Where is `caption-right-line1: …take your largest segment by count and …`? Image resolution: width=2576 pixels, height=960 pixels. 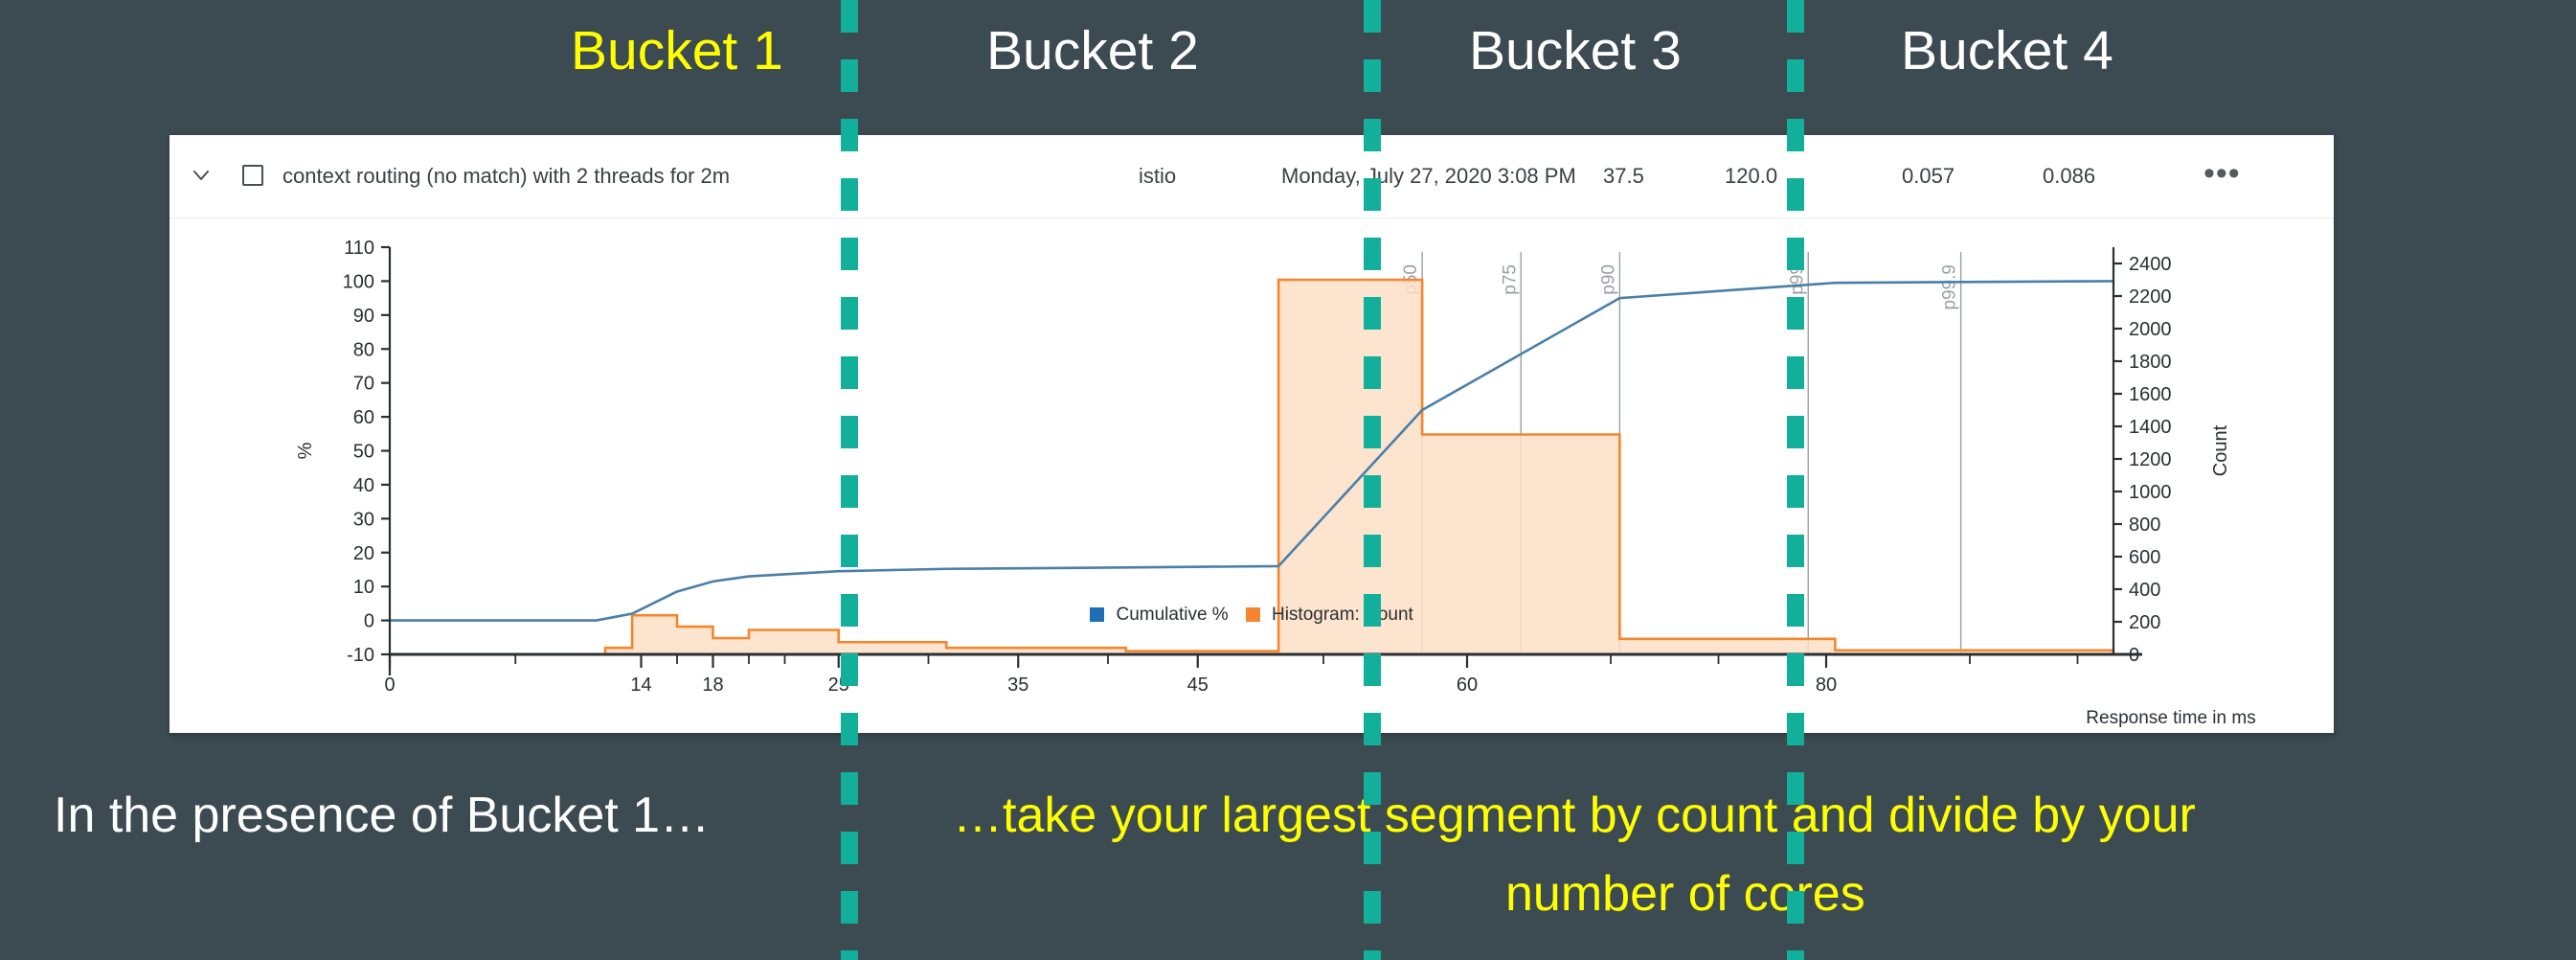 caption-right-line1: …take your largest segment by count and … is located at coordinates (1574, 815).